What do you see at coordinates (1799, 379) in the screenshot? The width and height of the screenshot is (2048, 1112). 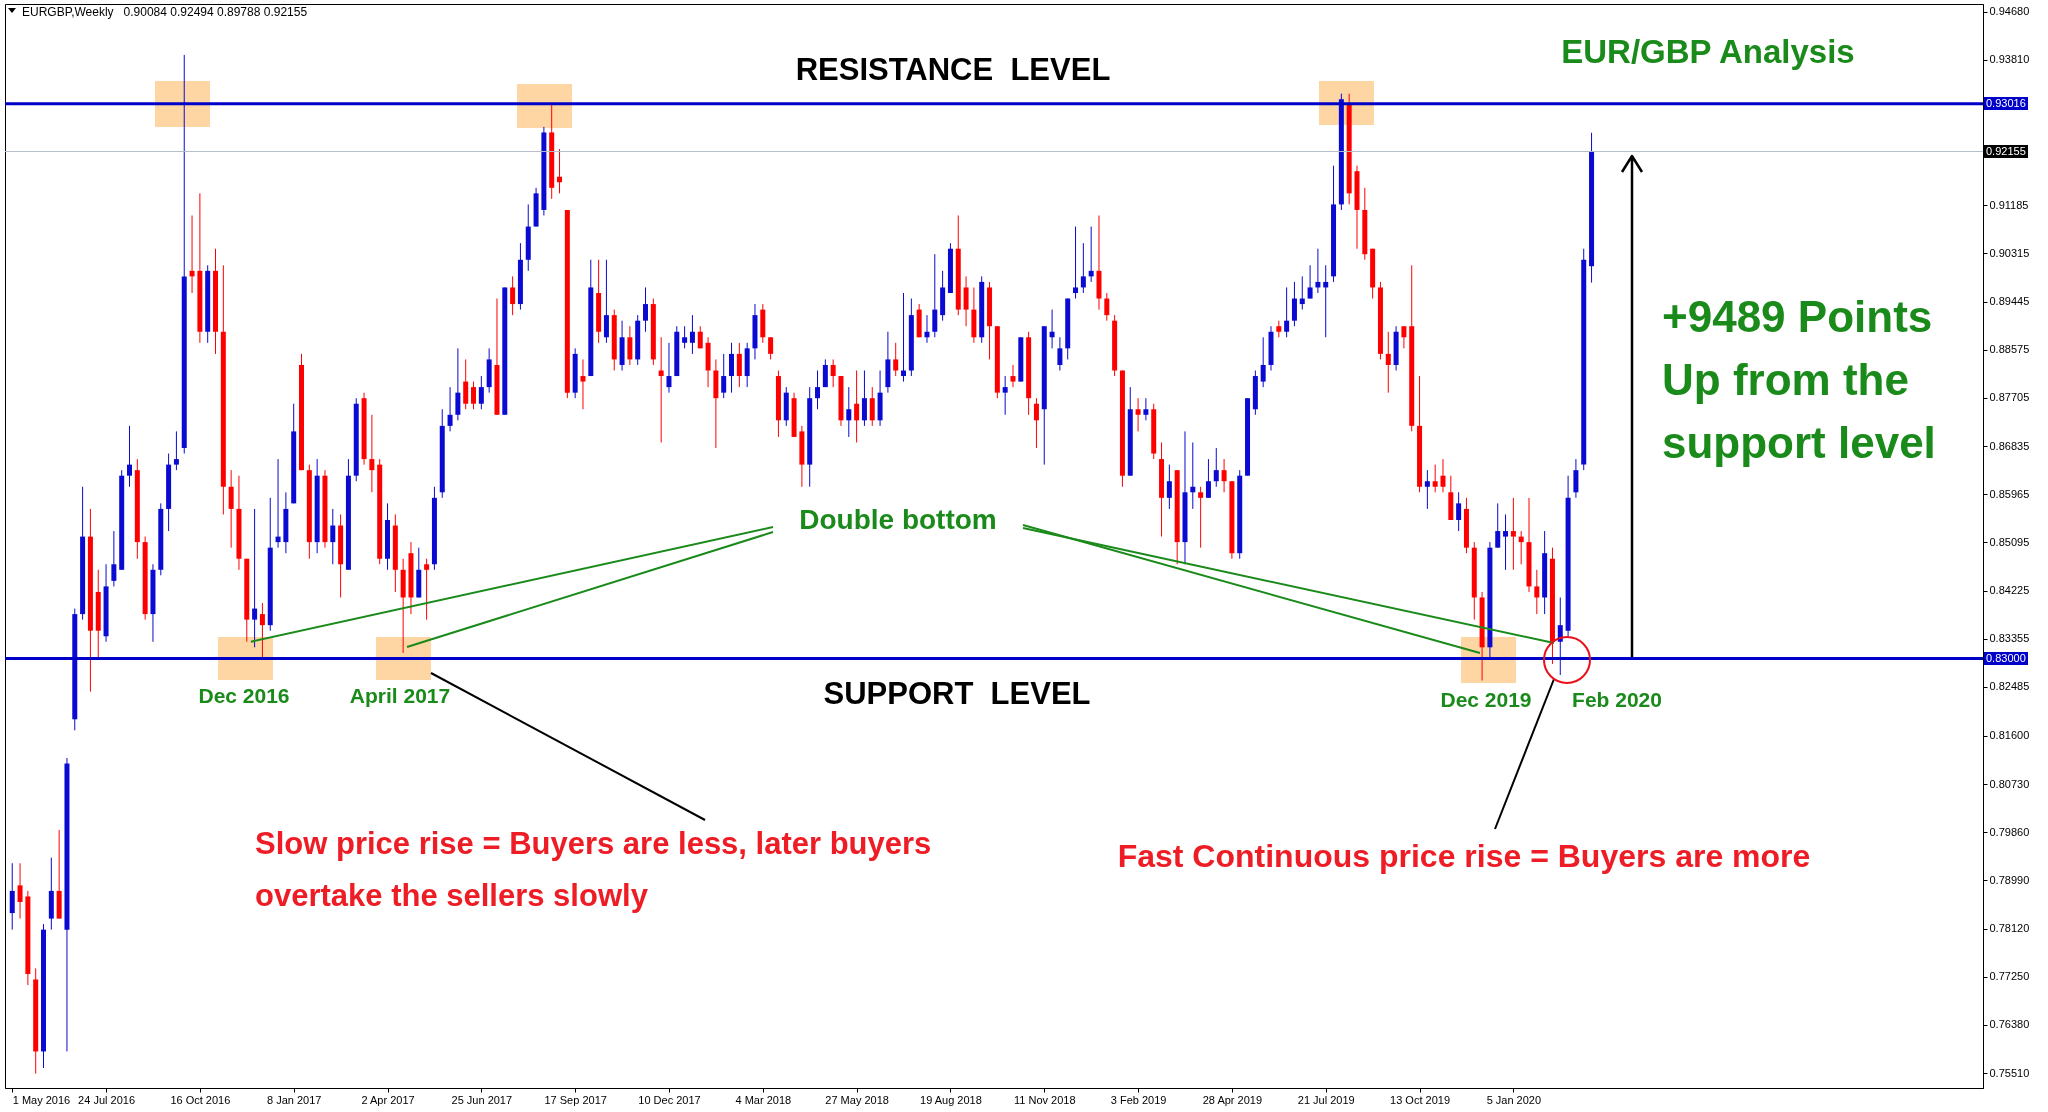 I see `annotation: +9489 Points Up from the support level` at bounding box center [1799, 379].